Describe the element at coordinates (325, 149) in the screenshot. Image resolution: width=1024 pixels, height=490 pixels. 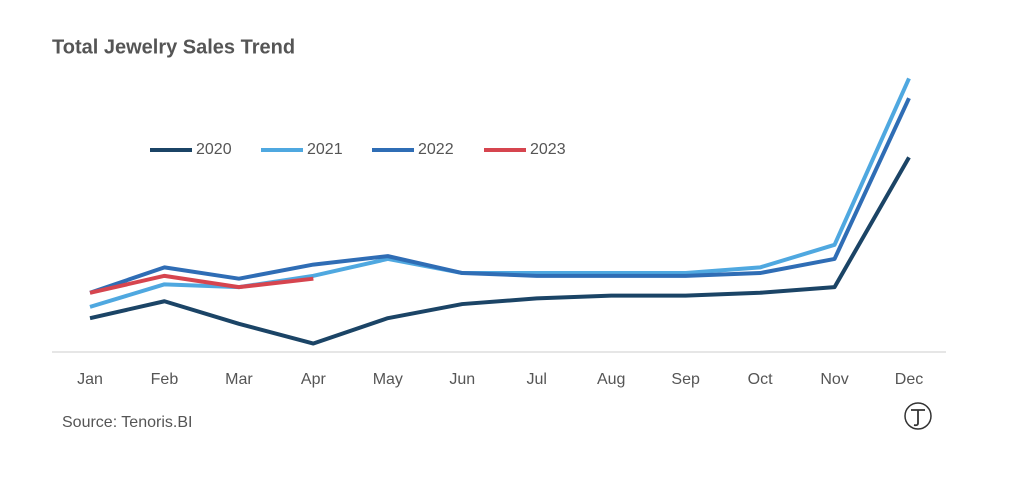
I see `legend-label: 2021` at that location.